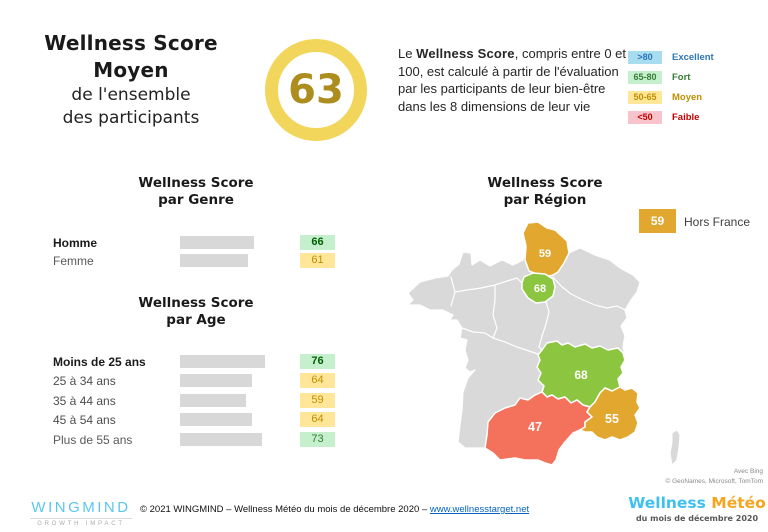 The height and width of the screenshot is (532, 768). What do you see at coordinates (671, 77) in the screenshot?
I see `legend-row-fort: 65-80 Fort` at bounding box center [671, 77].